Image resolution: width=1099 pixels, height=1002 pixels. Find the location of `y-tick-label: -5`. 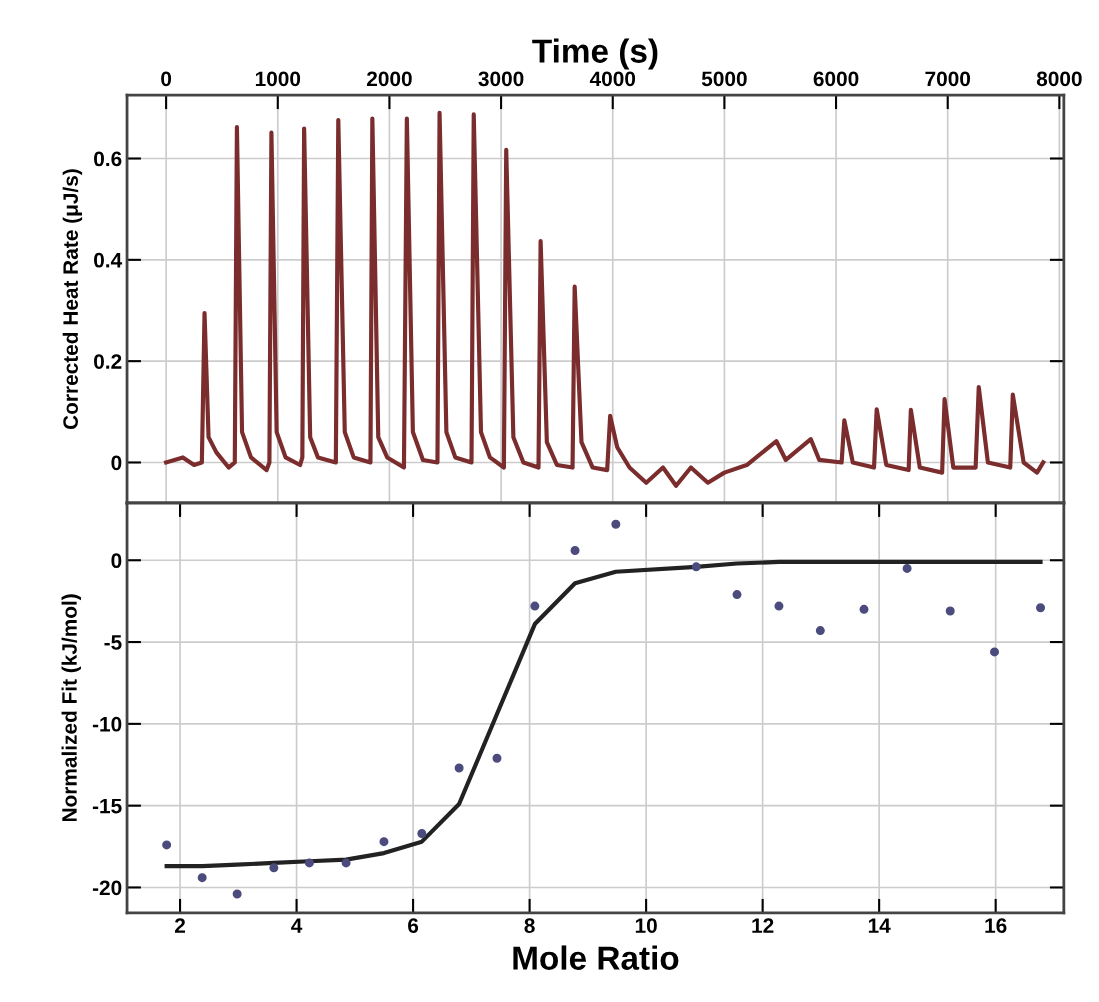

y-tick-label: -5 is located at coordinates (113, 642).